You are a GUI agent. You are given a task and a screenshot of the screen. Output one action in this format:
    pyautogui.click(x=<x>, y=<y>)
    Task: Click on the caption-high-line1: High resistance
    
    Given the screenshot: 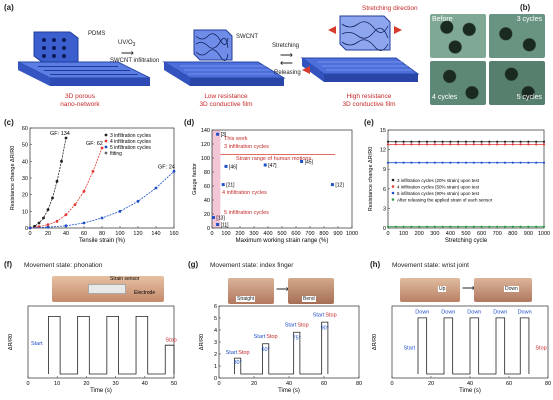 What is the action you would take?
    pyautogui.click(x=369, y=96)
    